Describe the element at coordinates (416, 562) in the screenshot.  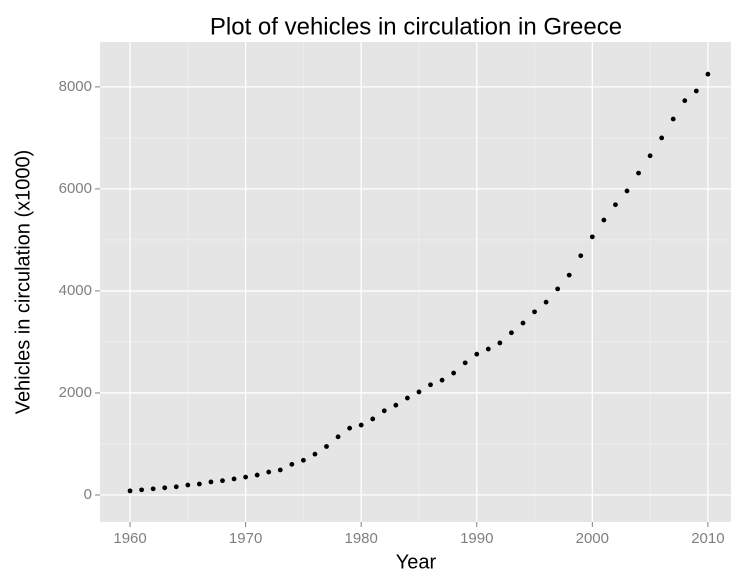
I see `x-axis-label: Year` at that location.